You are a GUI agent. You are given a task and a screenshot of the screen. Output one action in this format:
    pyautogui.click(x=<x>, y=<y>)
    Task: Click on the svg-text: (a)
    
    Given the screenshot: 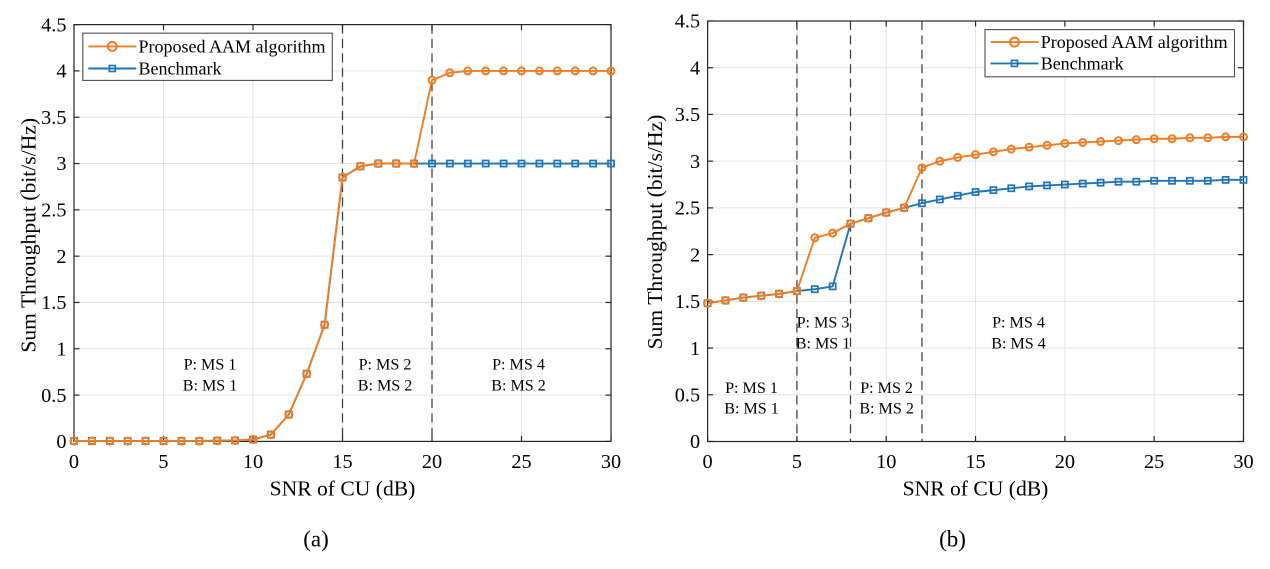 What is the action you would take?
    pyautogui.click(x=316, y=539)
    